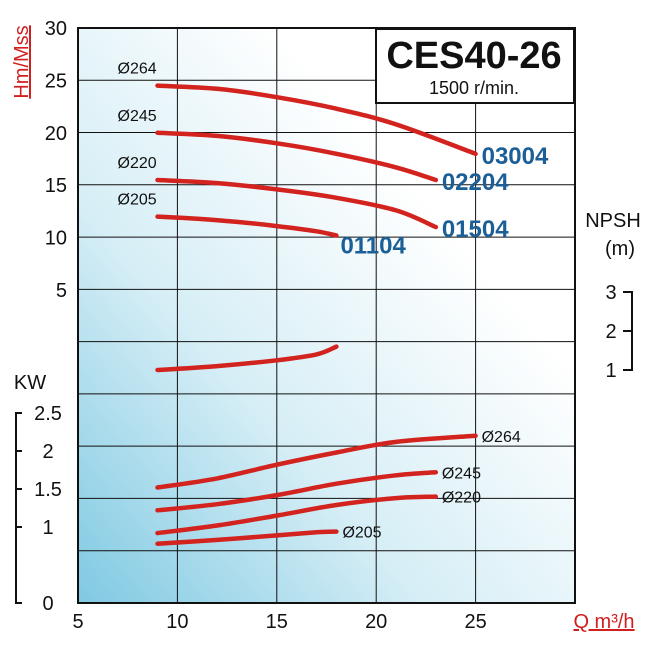 This screenshot has height=654, width=654. Describe the element at coordinates (610, 332) in the screenshot. I see `npsh-tick-label: 2` at that location.